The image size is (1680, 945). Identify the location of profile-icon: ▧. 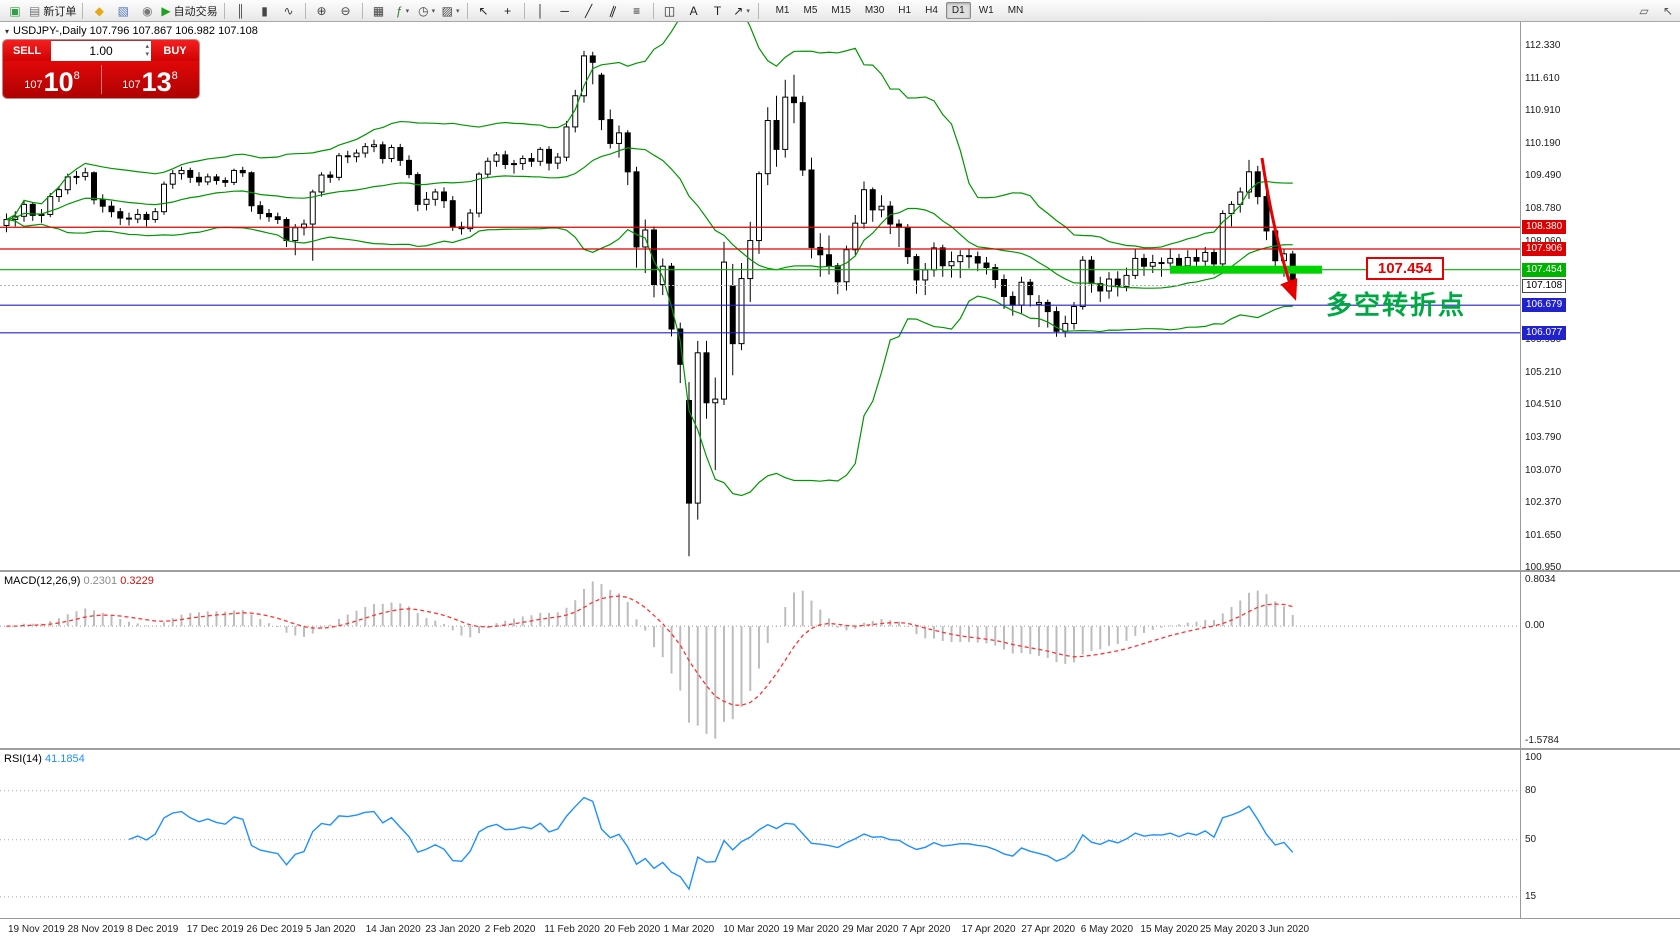
(123, 11).